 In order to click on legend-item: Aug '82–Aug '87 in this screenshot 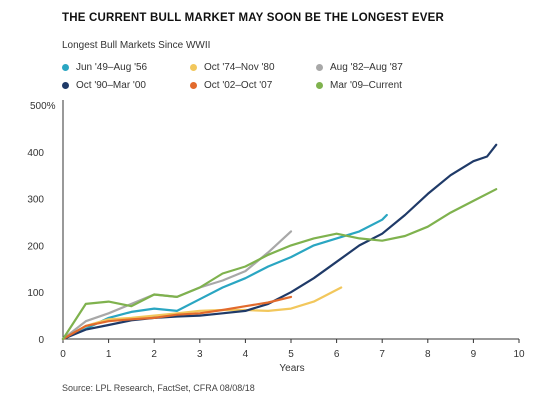, I will do `click(359, 67)`.